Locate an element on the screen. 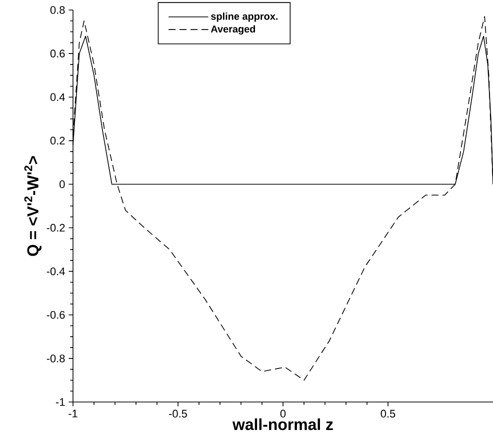 The image size is (493, 445). y-tick-label: -0.4 is located at coordinates (55, 271).